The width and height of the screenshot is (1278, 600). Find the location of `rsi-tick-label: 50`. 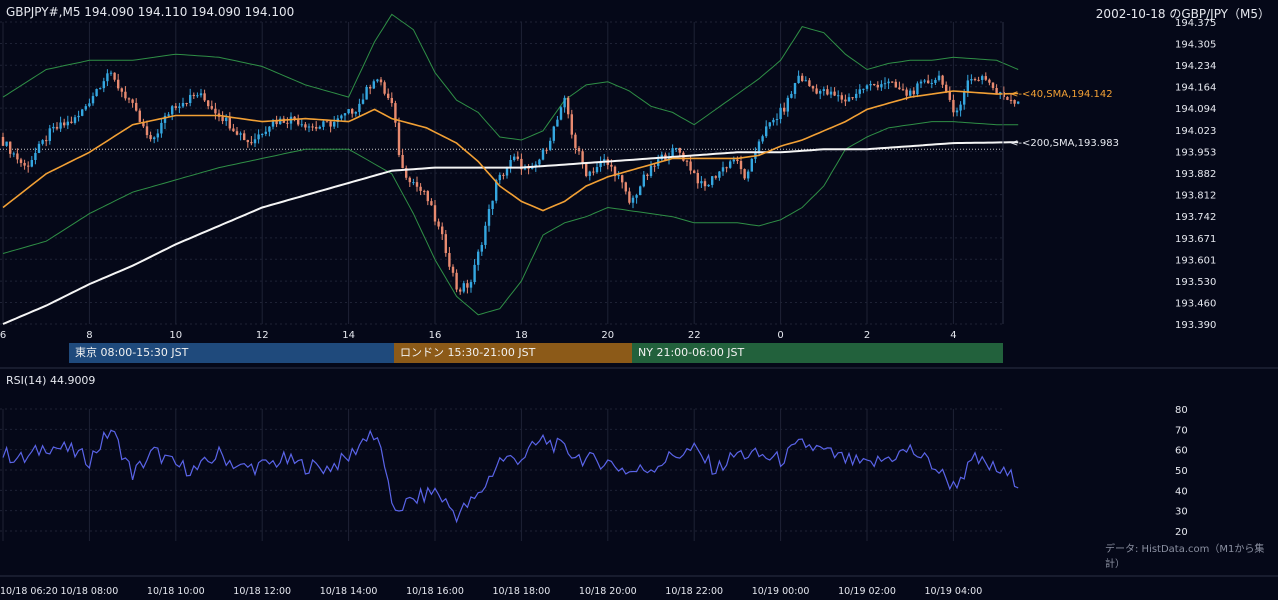

rsi-tick-label: 50 is located at coordinates (1181, 471).